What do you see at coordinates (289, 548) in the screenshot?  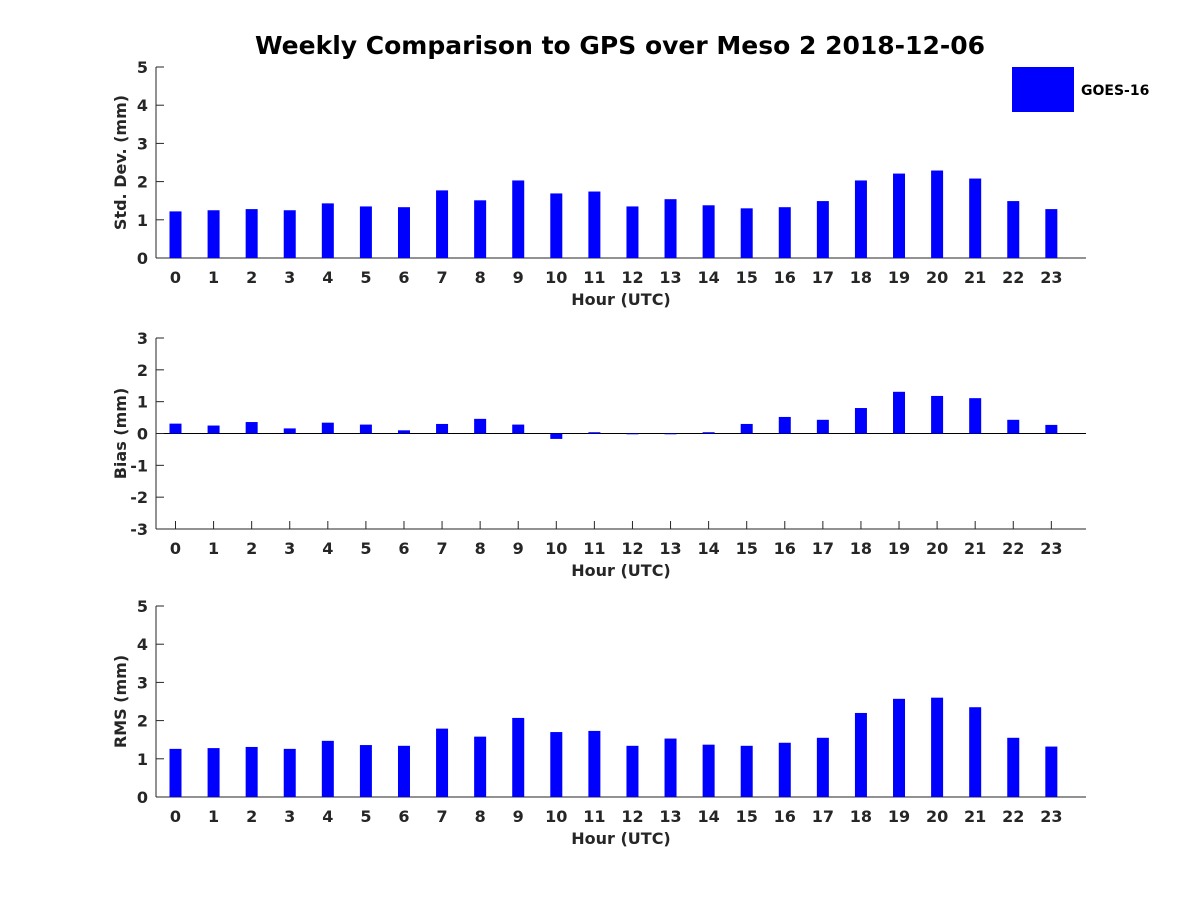 I see `x-tick-label: 3` at bounding box center [289, 548].